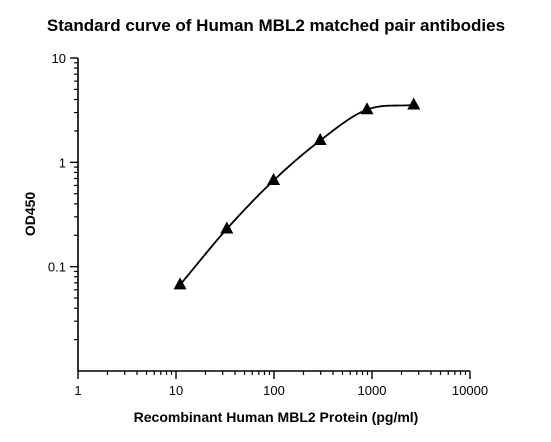 Image resolution: width=551 pixels, height=442 pixels. I want to click on y-tick-label: 10, so click(59, 58).